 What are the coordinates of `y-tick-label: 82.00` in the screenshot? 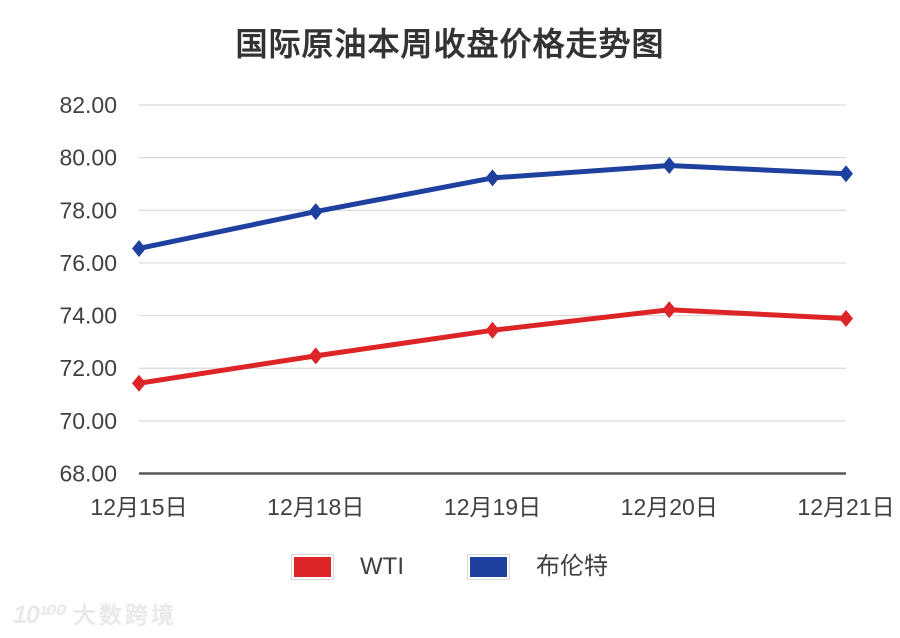 It's located at (88, 105).